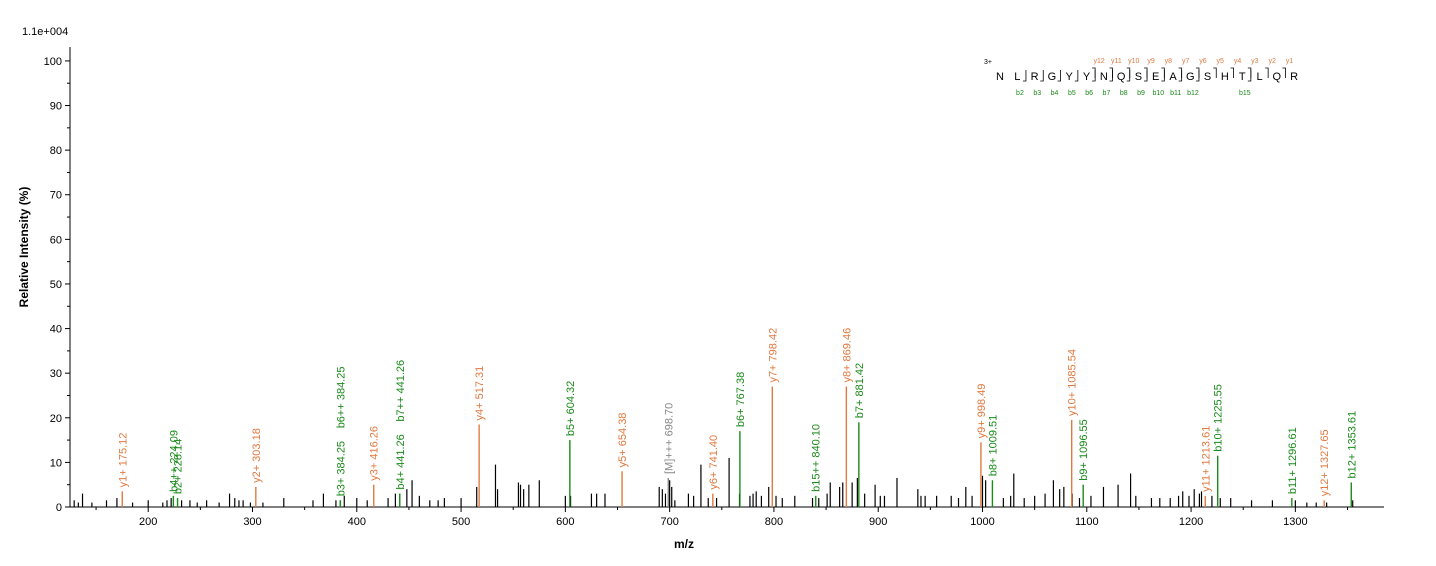 The width and height of the screenshot is (1436, 566). I want to click on sequence-residue: H, so click(1225, 77).